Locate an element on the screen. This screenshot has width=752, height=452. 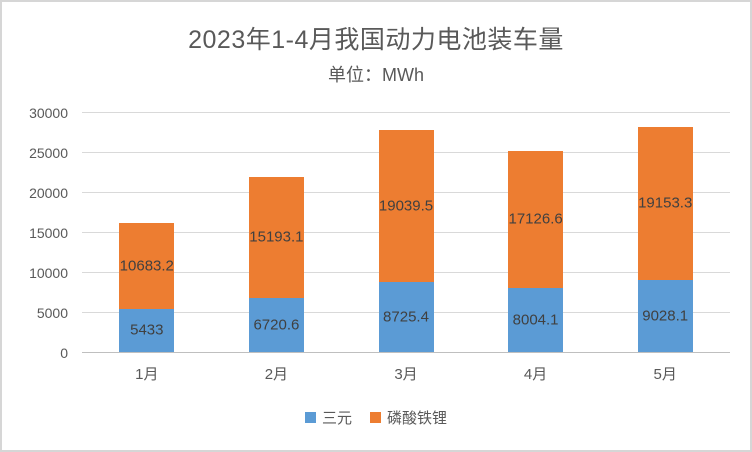
y-axis-tick-label: 30000 is located at coordinates (48, 113).